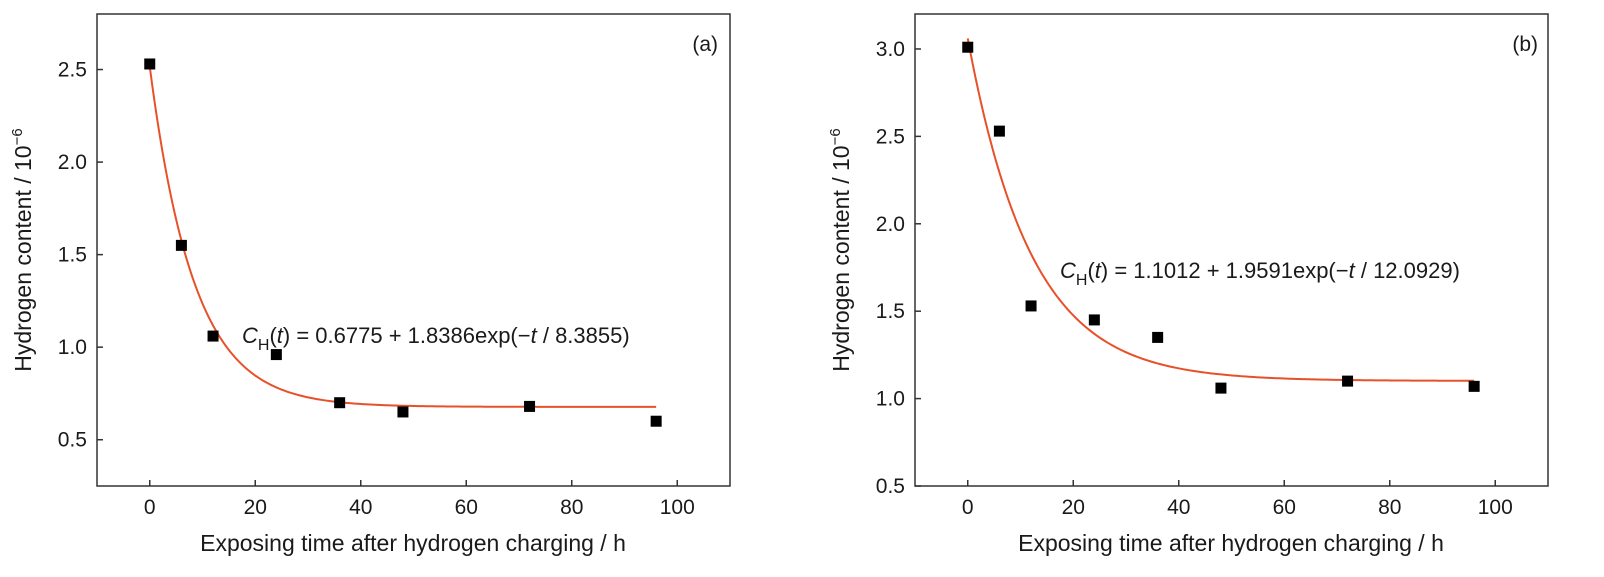 This screenshot has height=577, width=1604. Describe the element at coordinates (898, 268) in the screenshot. I see `y-ticks: 0.5 1.0 1.5 2.0 2.5 3.0` at that location.